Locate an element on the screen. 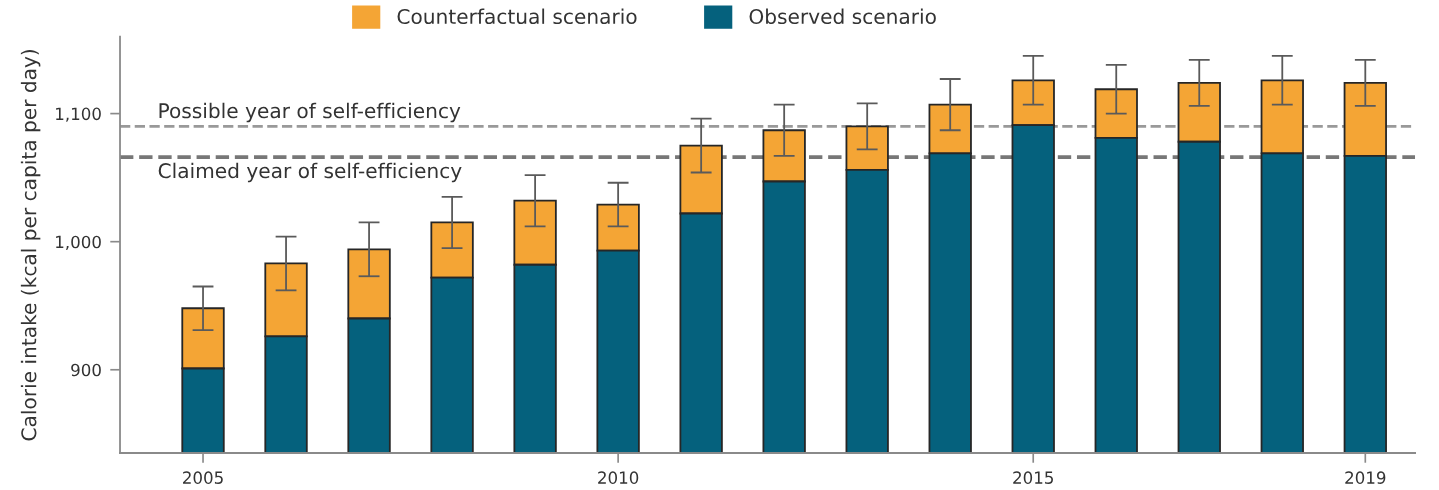 This screenshot has width=1439, height=490. x-tick-label: 2019 is located at coordinates (1365, 477).